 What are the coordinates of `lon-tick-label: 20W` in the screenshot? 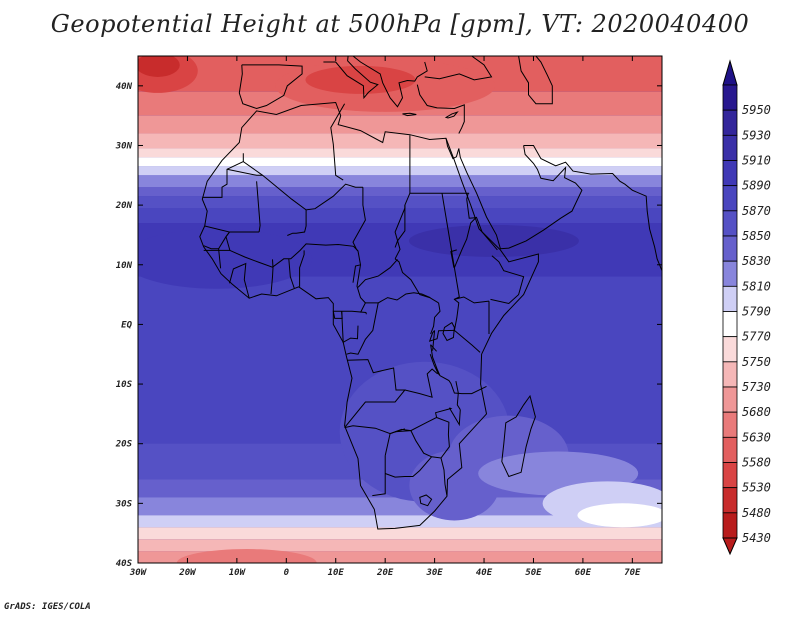 It's located at (187, 573).